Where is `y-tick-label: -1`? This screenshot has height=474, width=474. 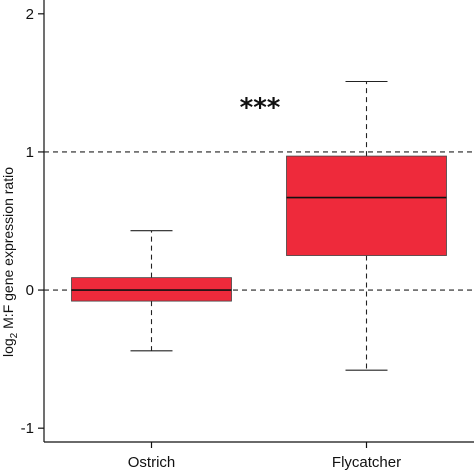 y-tick-label: -1 is located at coordinates (27, 428).